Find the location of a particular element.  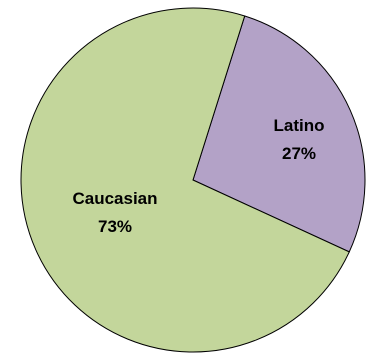

slice-label-latino: Latino is located at coordinates (299, 125).